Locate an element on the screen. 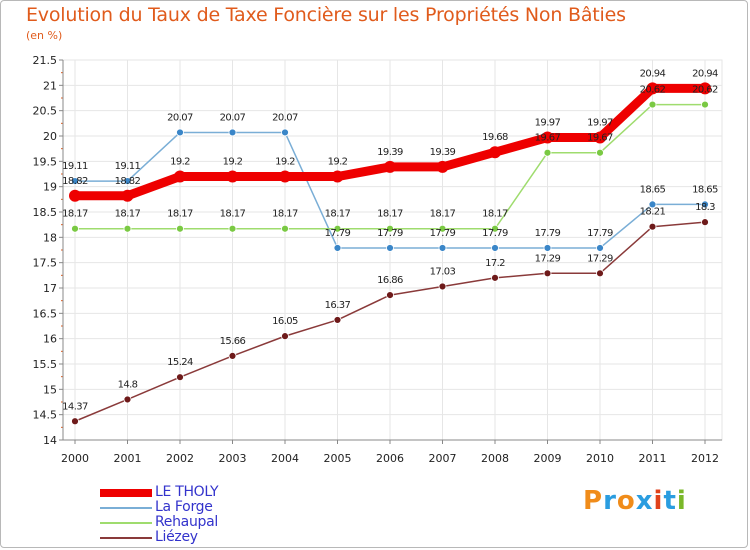 The image size is (750, 550). y-tick-label: 15.5 is located at coordinates (45, 364).